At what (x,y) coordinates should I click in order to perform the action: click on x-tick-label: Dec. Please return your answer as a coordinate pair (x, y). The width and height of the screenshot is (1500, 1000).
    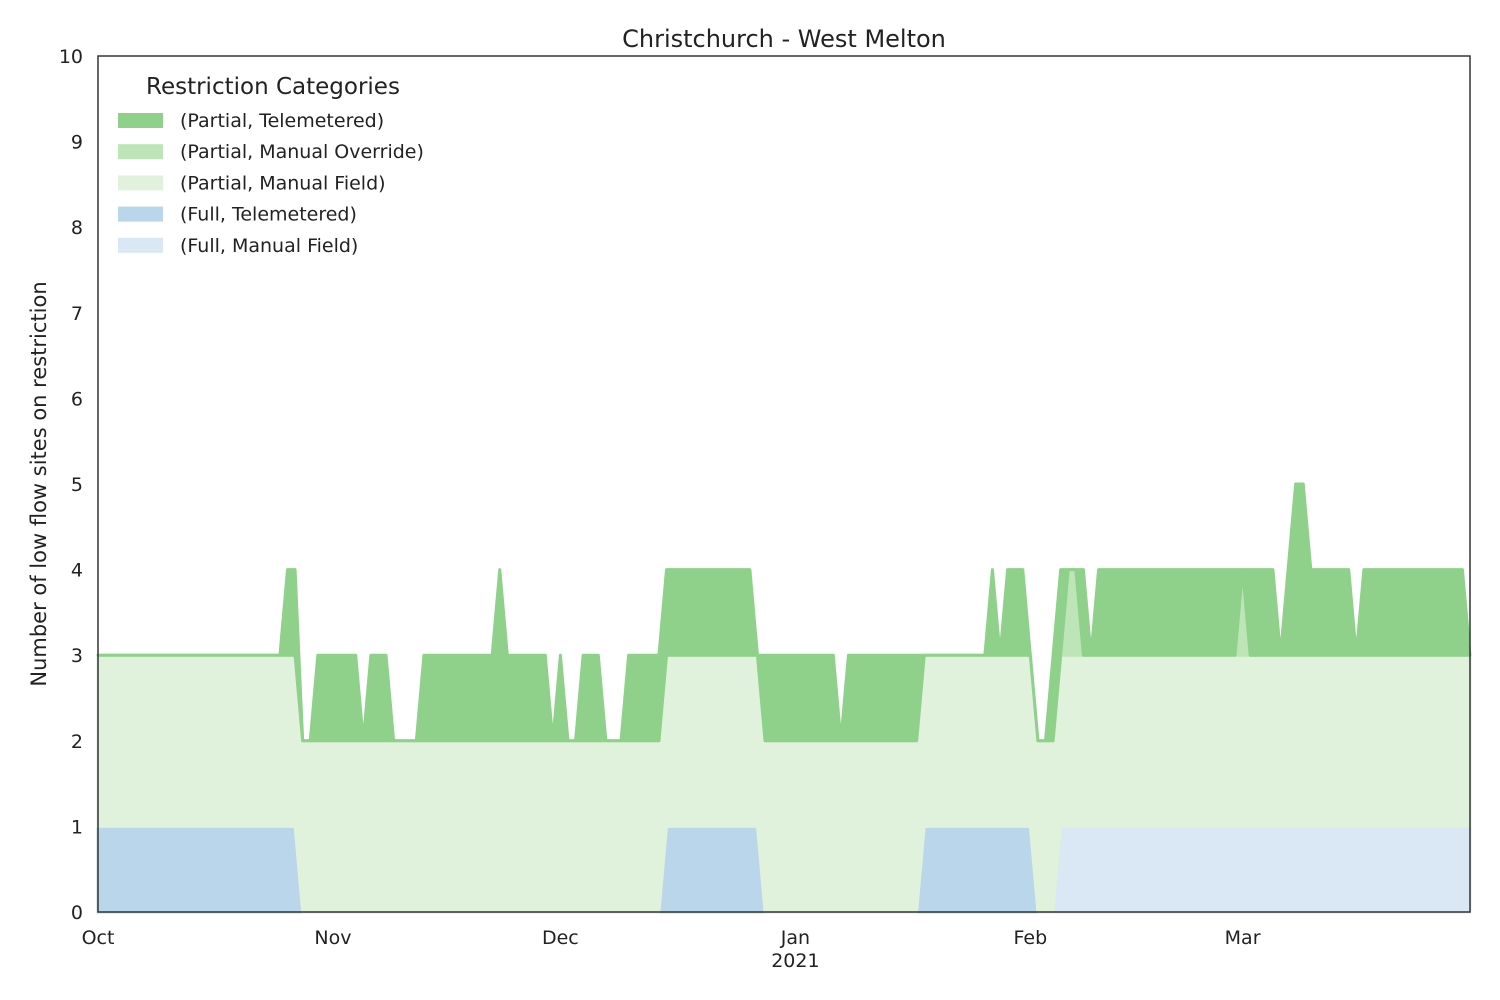
    Looking at the image, I should click on (560, 938).